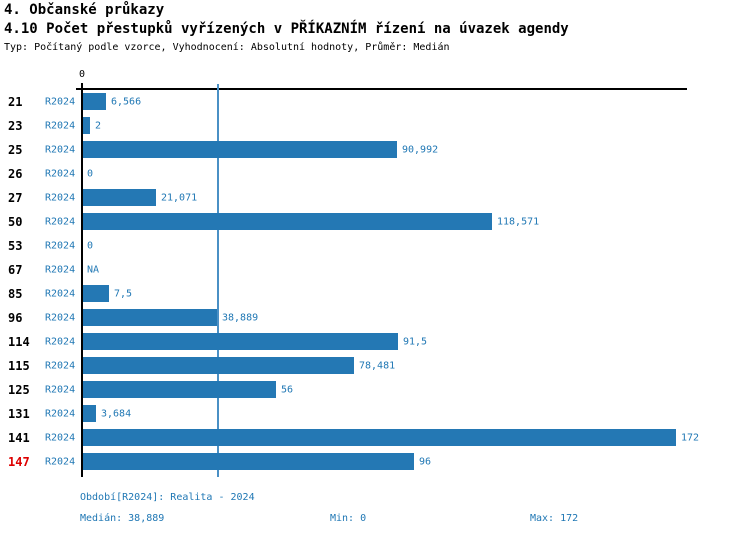  What do you see at coordinates (19, 342) in the screenshot?
I see `category-label: 114` at bounding box center [19, 342].